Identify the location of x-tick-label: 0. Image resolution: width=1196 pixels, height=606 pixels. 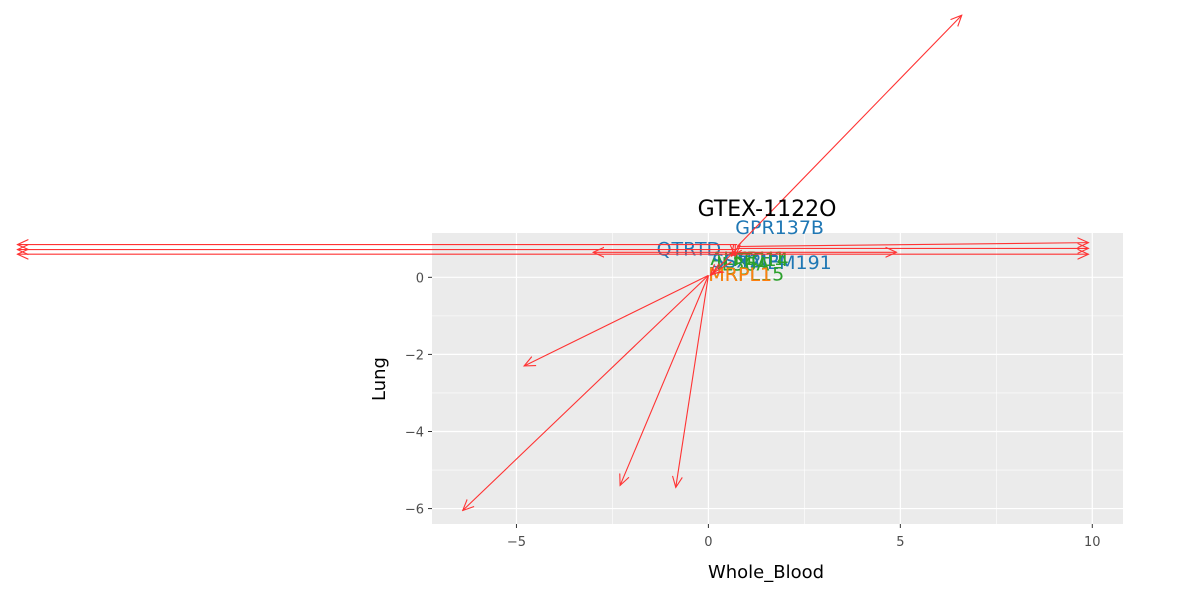
(708, 542).